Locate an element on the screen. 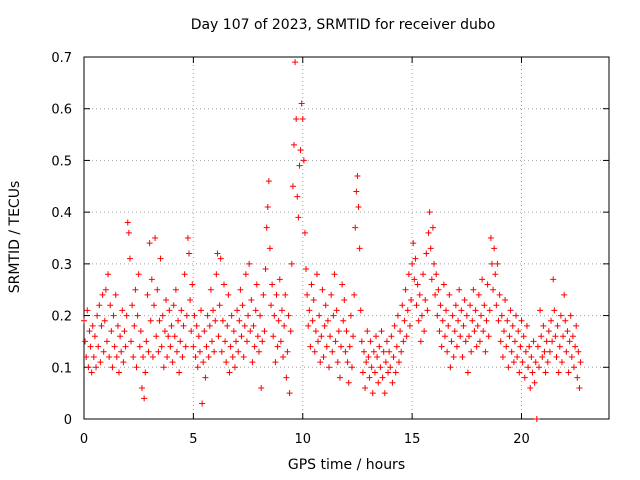 Image resolution: width=640 pixels, height=480 pixels. y-tick-label: 0.4 is located at coordinates (61, 213).